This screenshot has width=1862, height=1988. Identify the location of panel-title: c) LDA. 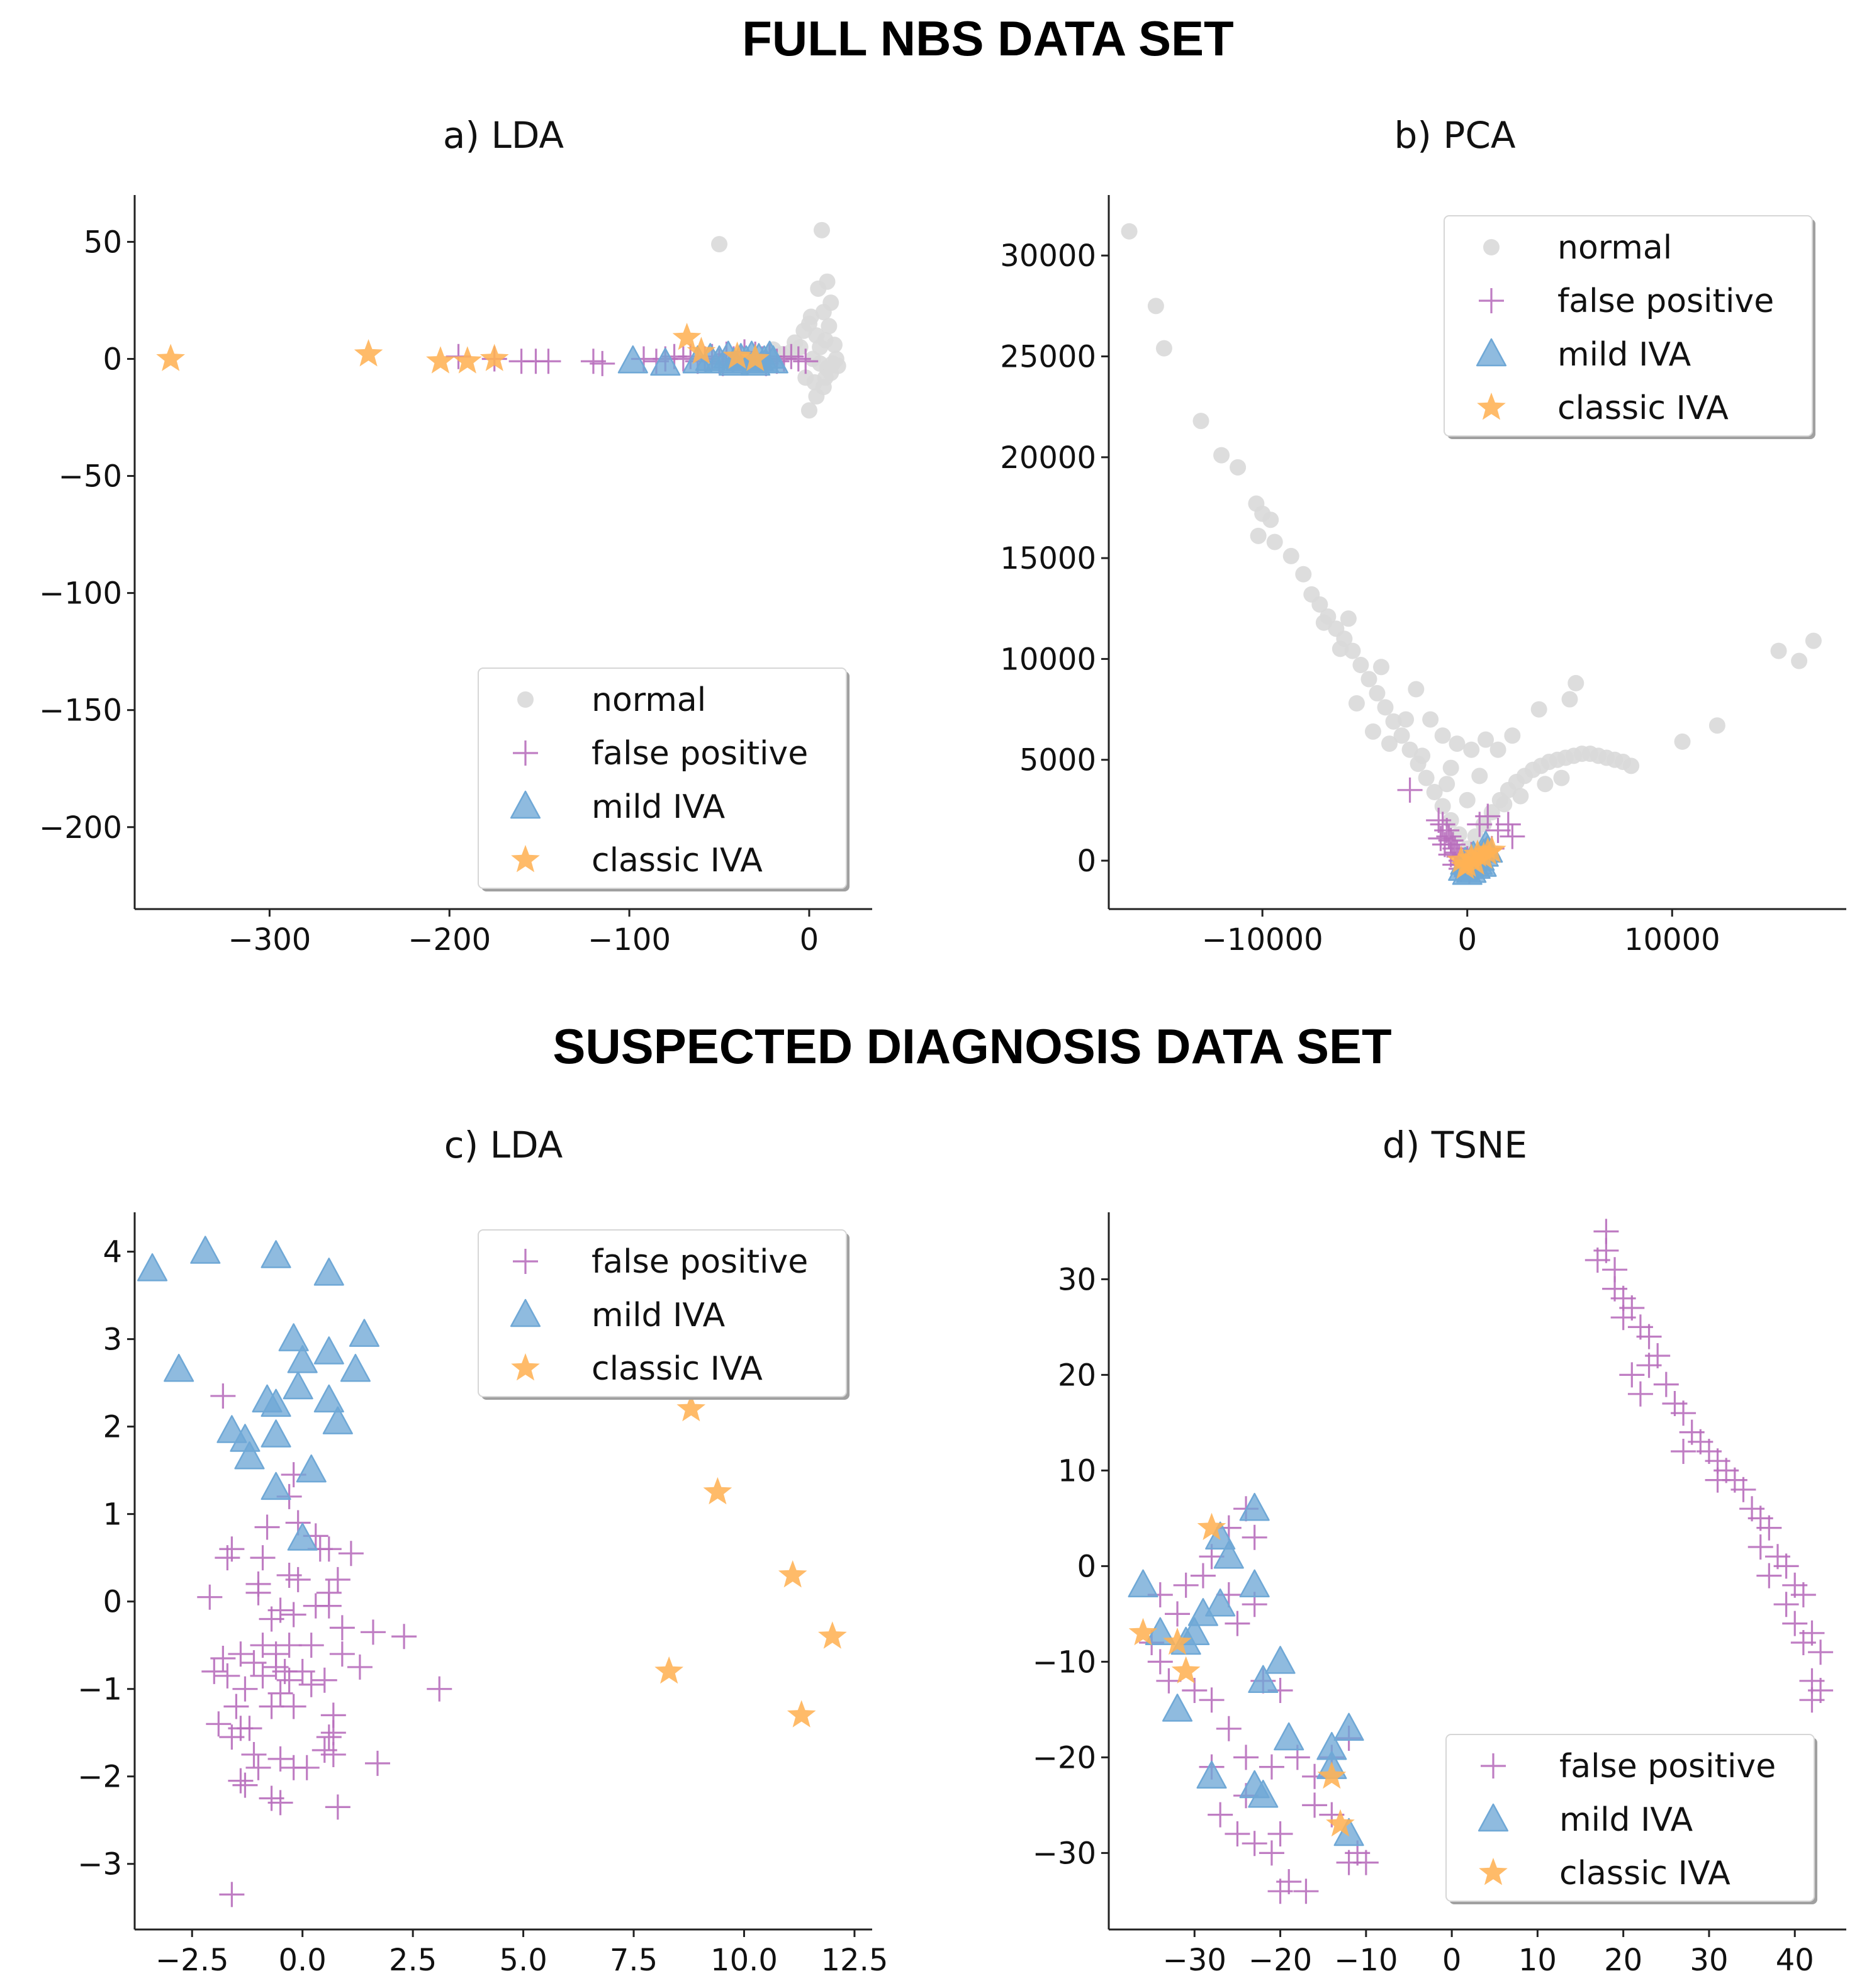
(503, 1145).